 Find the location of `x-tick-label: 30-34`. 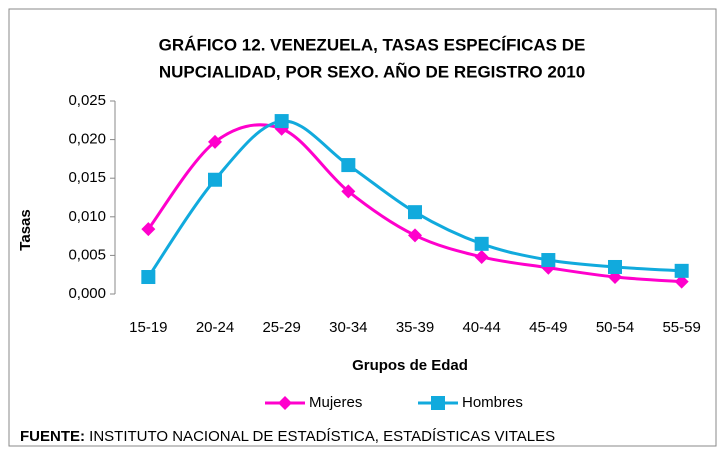

x-tick-label: 30-34 is located at coordinates (348, 327).